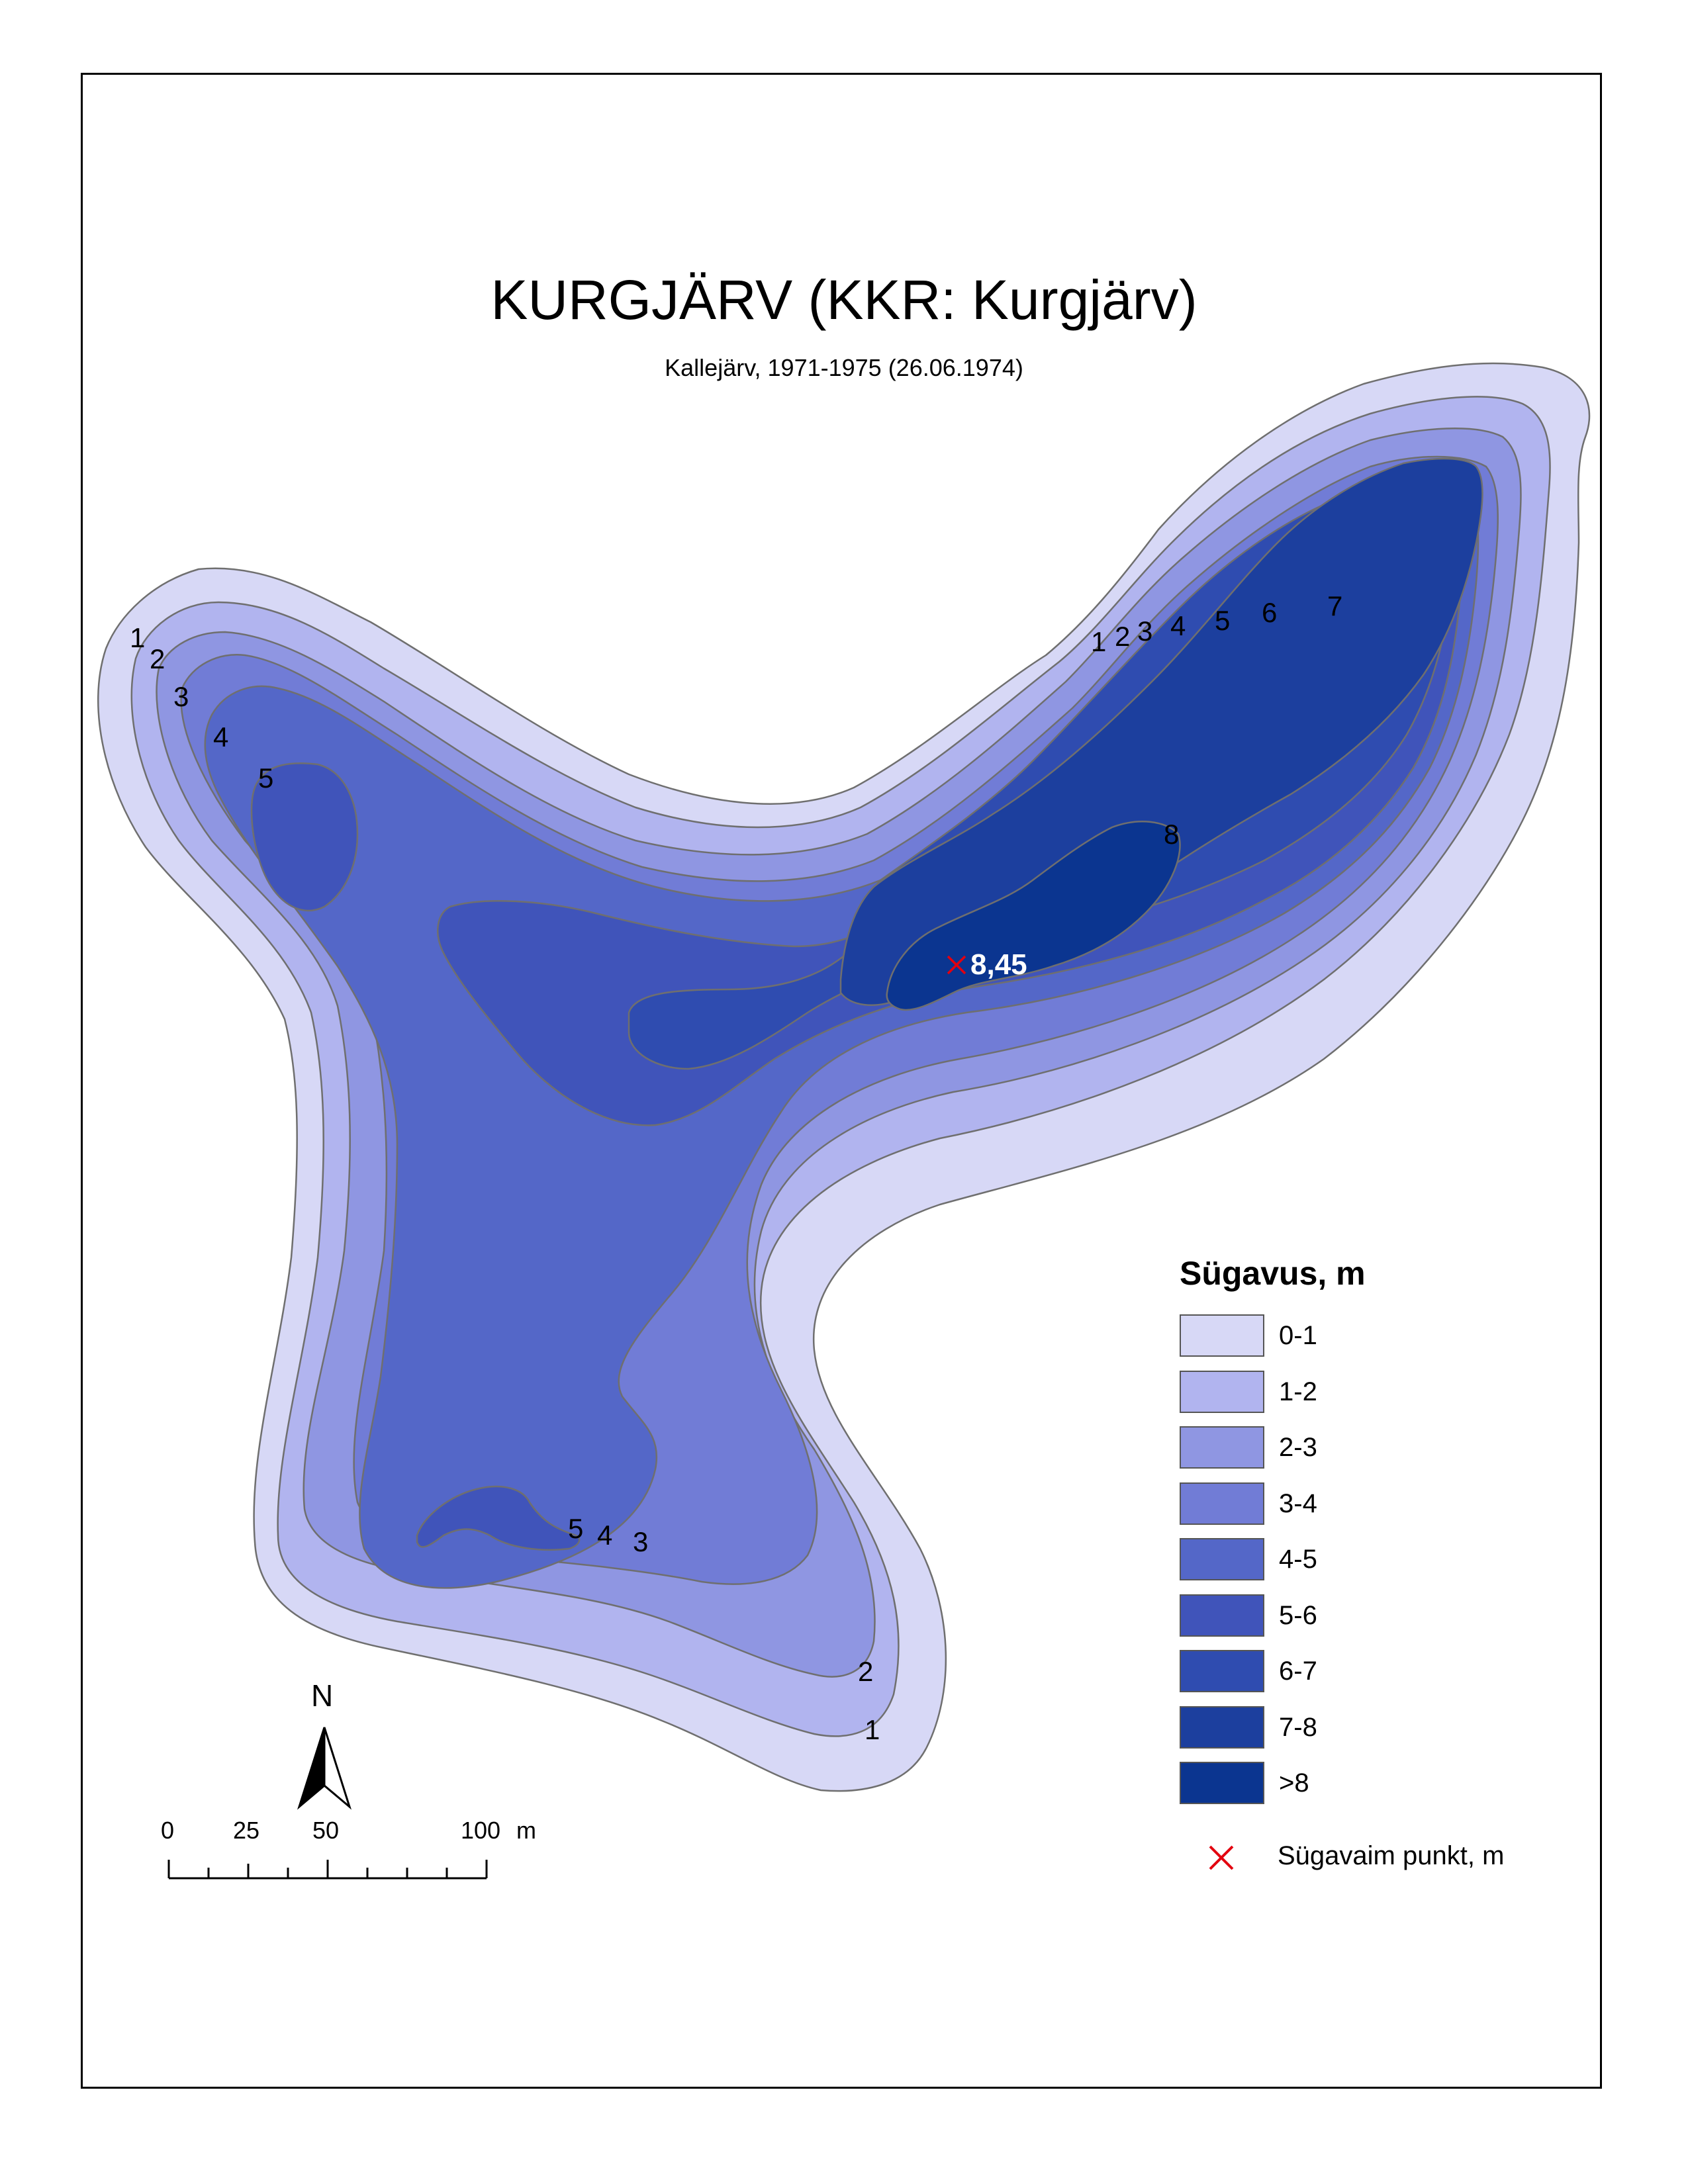 The image size is (1688, 2184). I want to click on depth-band-5-6-west, so click(304, 837).